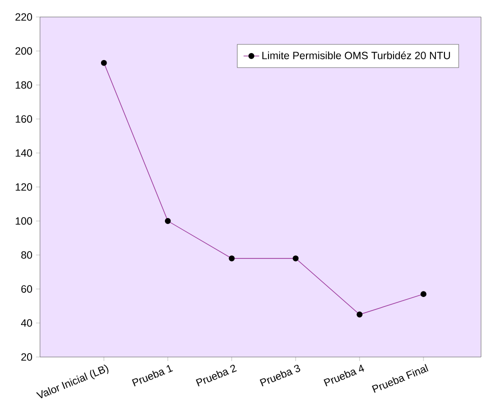 The image size is (482, 413). What do you see at coordinates (24, 85) in the screenshot?
I see `y-tick-label: 180` at bounding box center [24, 85].